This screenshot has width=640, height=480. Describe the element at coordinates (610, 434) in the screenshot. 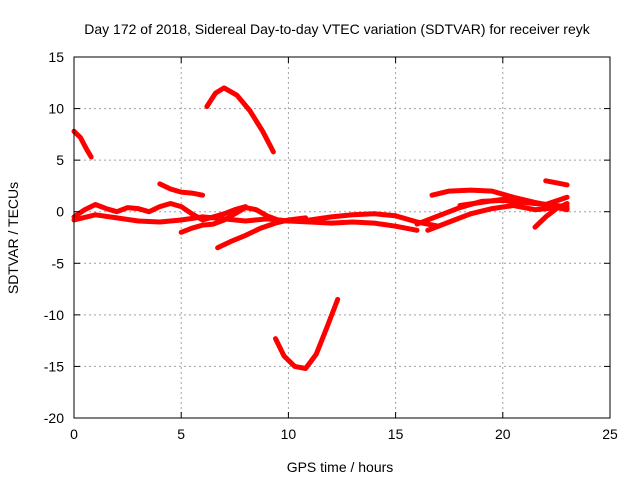

I see `x-tick-label: 25` at that location.